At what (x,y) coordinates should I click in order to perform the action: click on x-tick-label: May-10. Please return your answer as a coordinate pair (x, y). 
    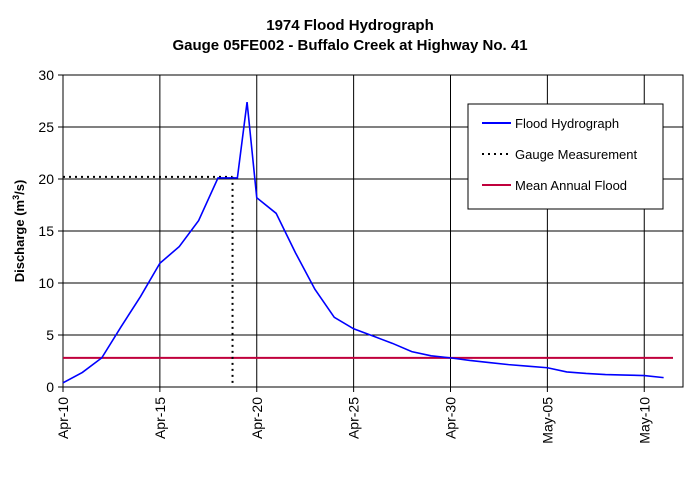
    Looking at the image, I should click on (644, 420).